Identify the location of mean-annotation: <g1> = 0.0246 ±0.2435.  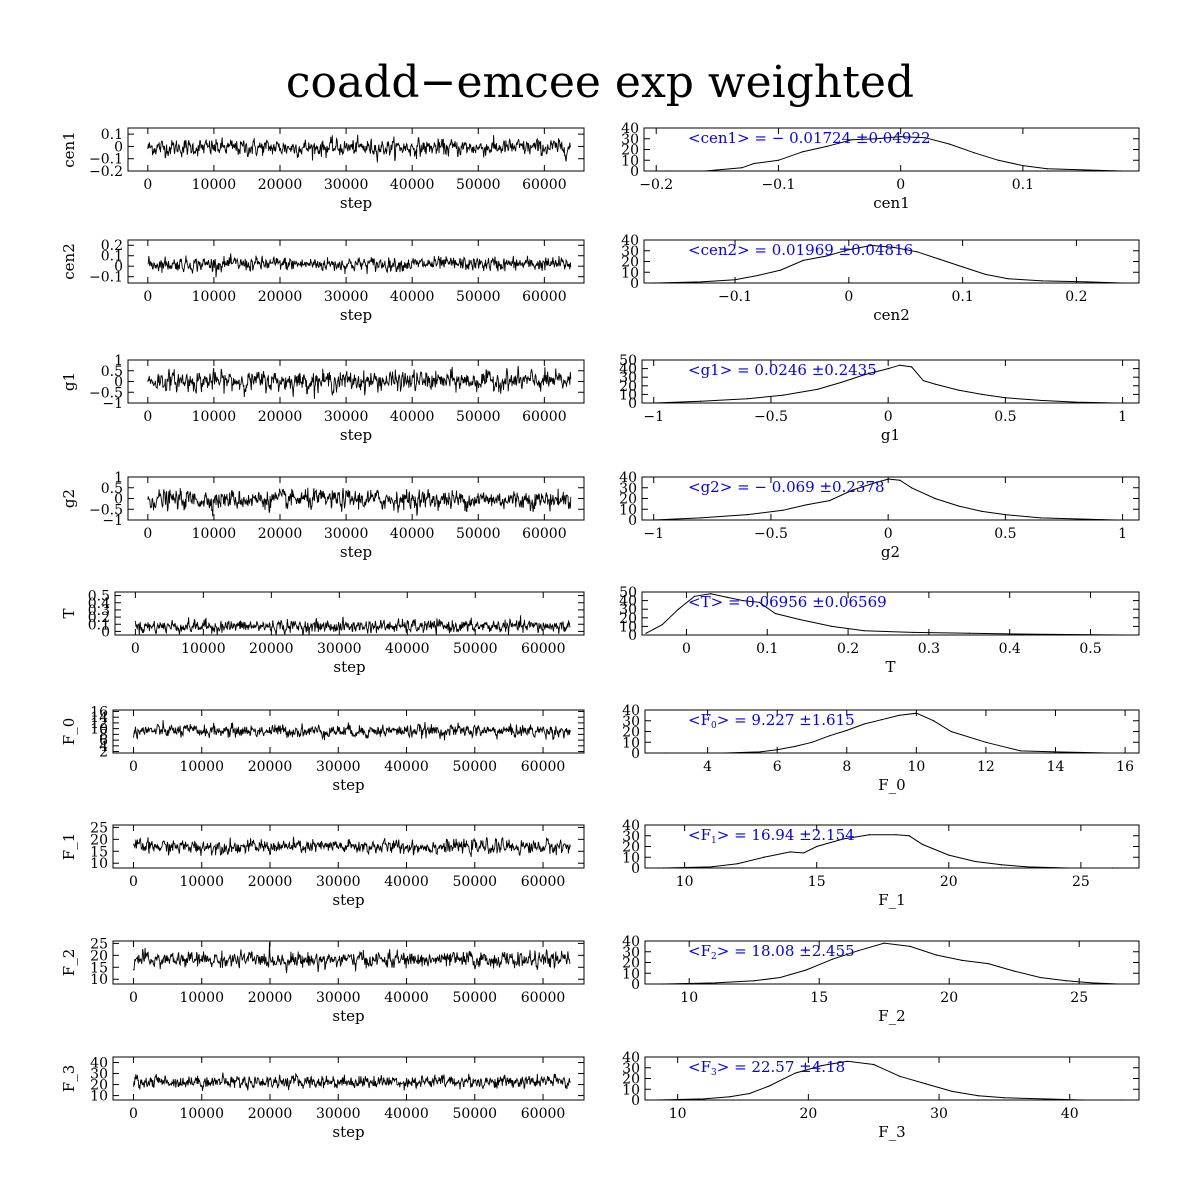
(782, 370).